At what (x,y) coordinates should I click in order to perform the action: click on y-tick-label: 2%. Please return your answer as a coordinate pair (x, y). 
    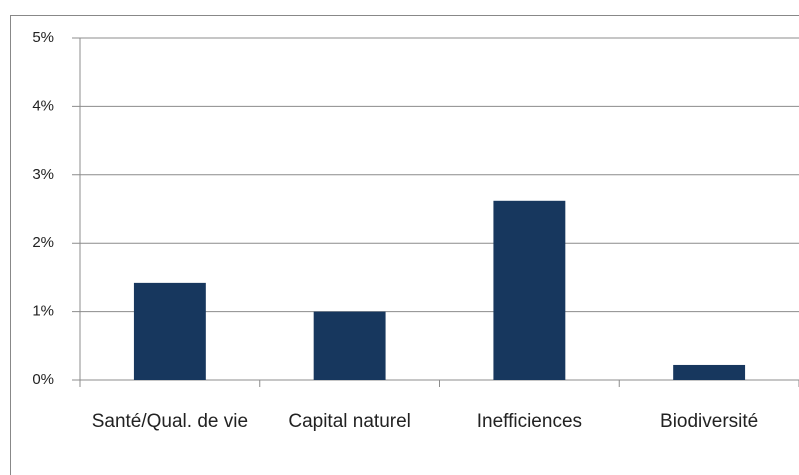
    Looking at the image, I should click on (43, 242).